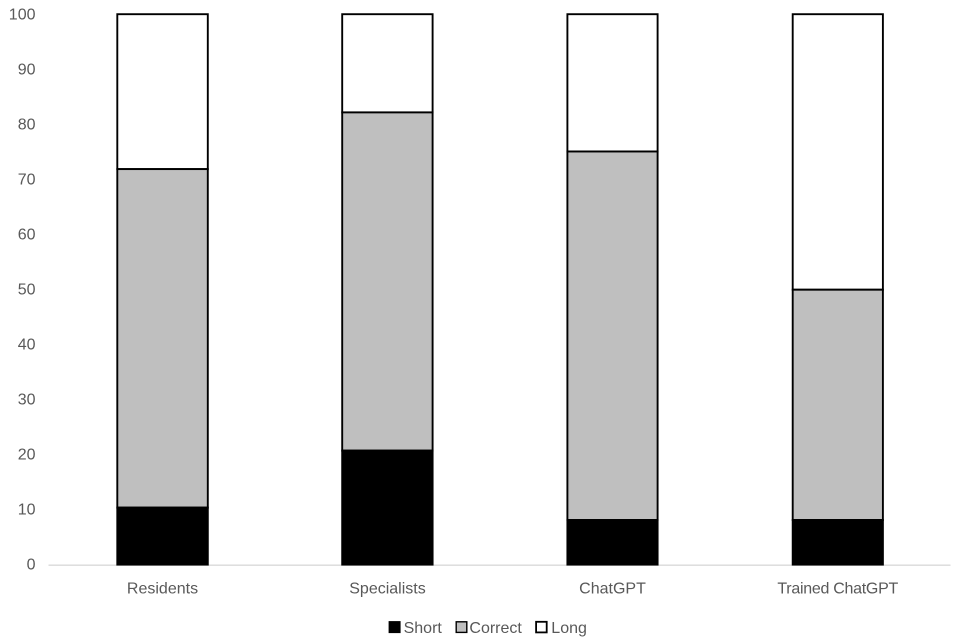 The height and width of the screenshot is (644, 960). What do you see at coordinates (27, 400) in the screenshot?
I see `svg-text: 30` at bounding box center [27, 400].